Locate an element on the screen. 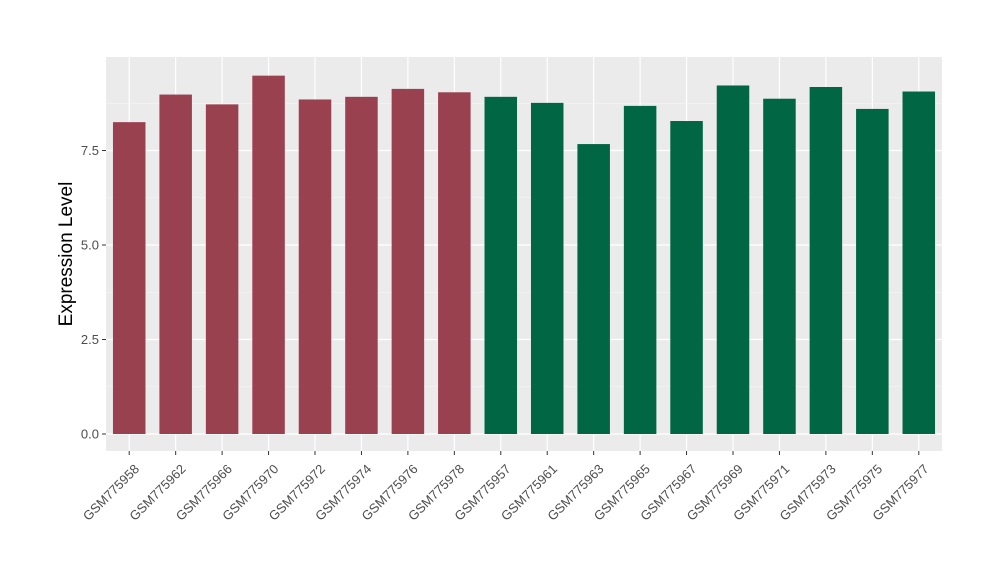 Image resolution: width=1000 pixels, height=585 pixels. y-tick-label: 2.5 is located at coordinates (90, 339).